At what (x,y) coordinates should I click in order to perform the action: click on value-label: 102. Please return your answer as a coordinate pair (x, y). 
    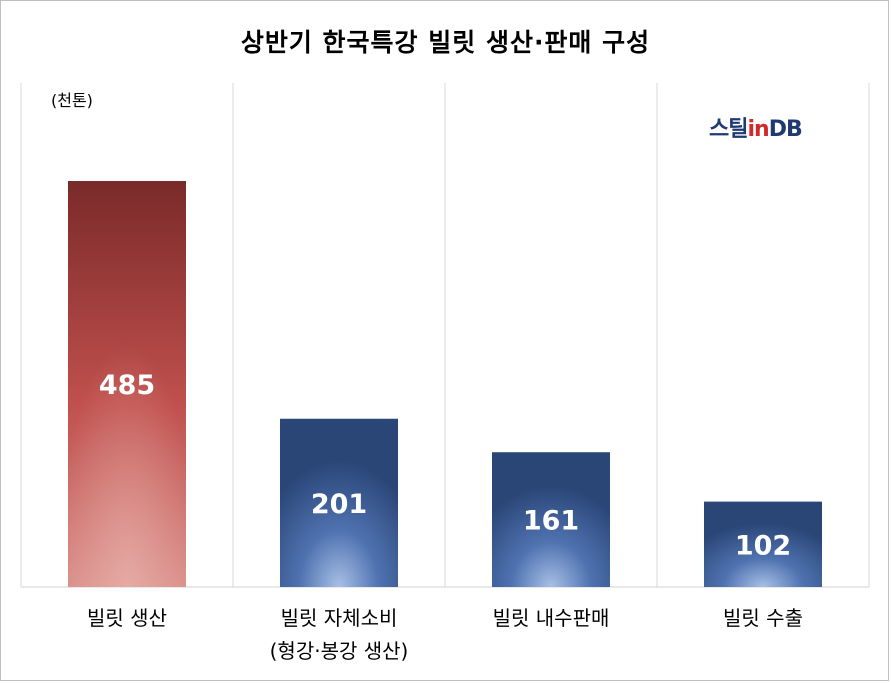
    Looking at the image, I should click on (763, 545).